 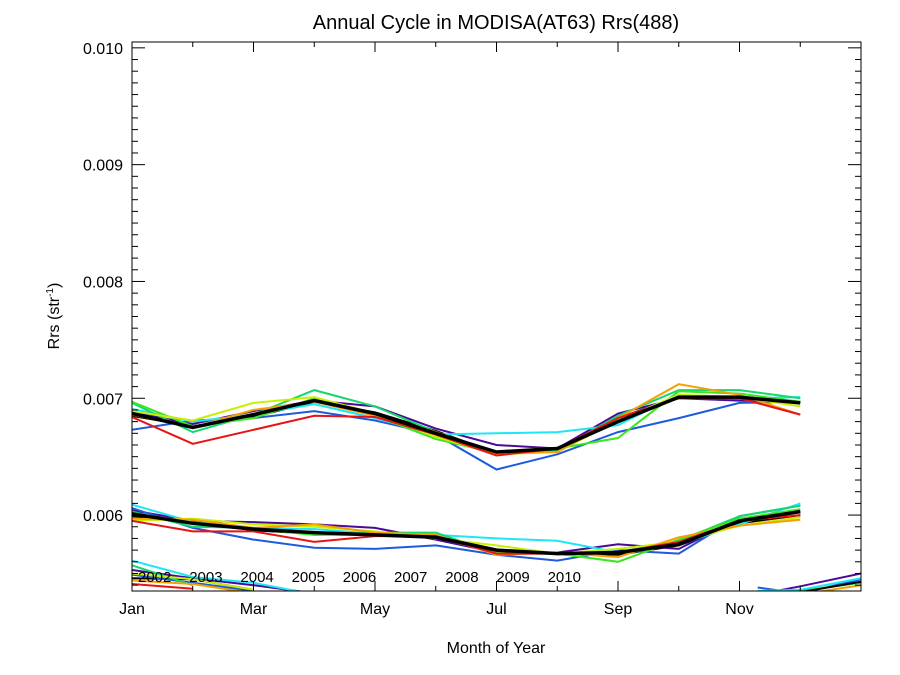 What do you see at coordinates (256, 577) in the screenshot?
I see `legend-entry-2004: 2004` at bounding box center [256, 577].